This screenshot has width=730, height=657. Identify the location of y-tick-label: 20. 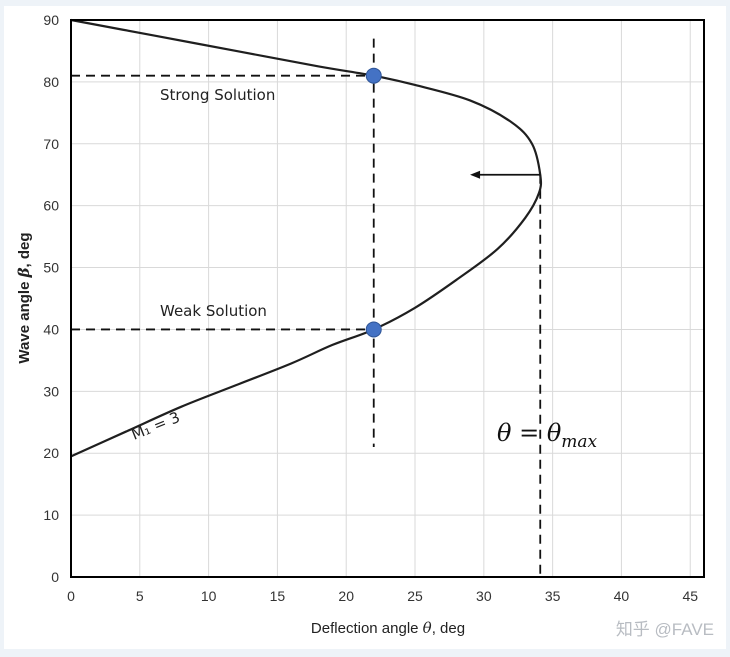
(51, 453).